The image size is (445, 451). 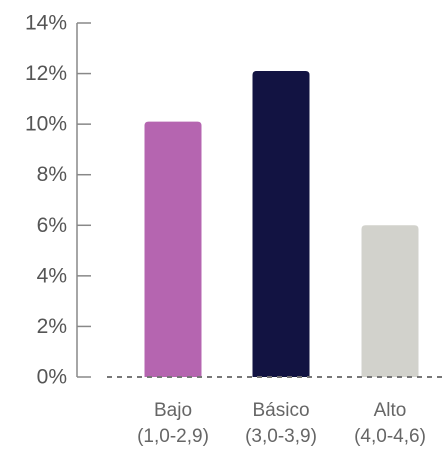 I want to click on category-label: Alto, so click(x=390, y=410).